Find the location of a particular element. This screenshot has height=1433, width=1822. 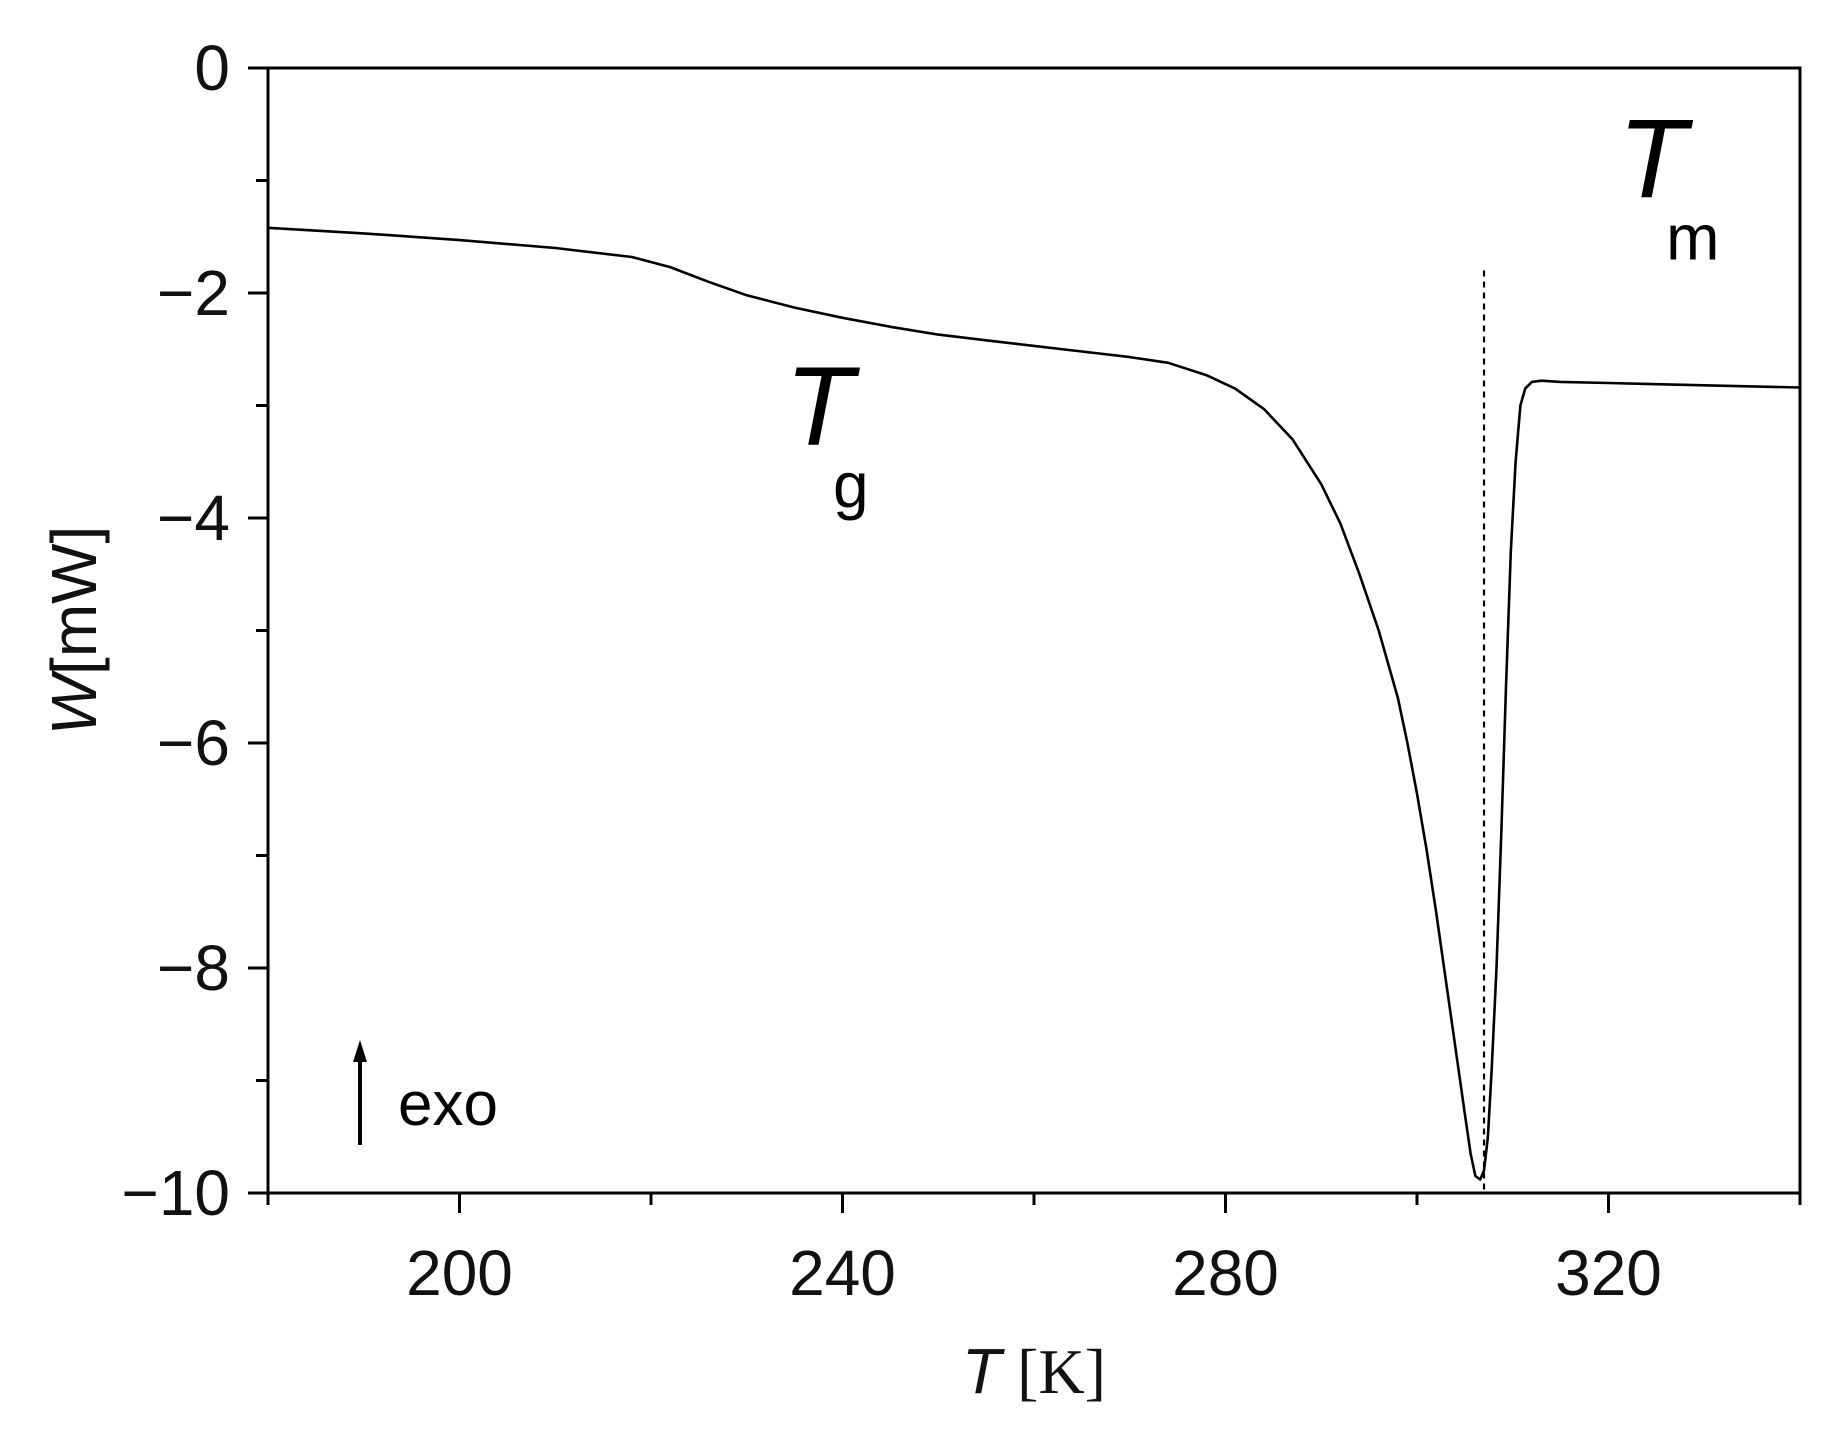

exo-label: exo is located at coordinates (448, 1104).